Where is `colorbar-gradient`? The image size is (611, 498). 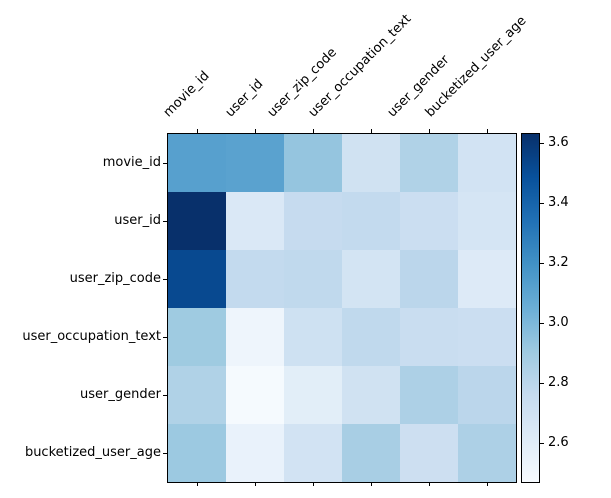 colorbar-gradient is located at coordinates (530, 308).